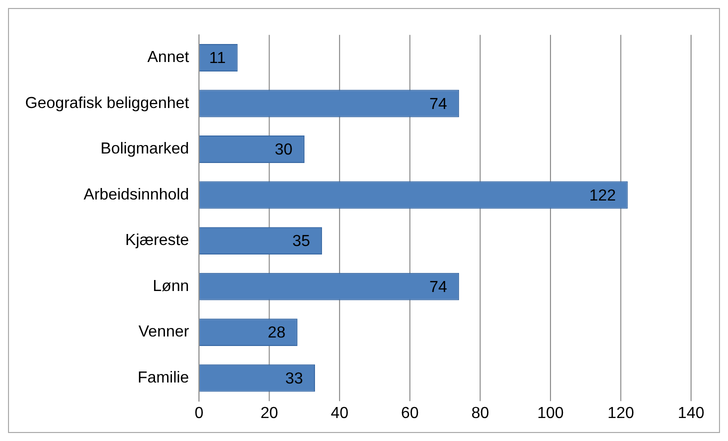 The image size is (728, 441). I want to click on y-tick-label: Boligmarked, so click(145, 149).